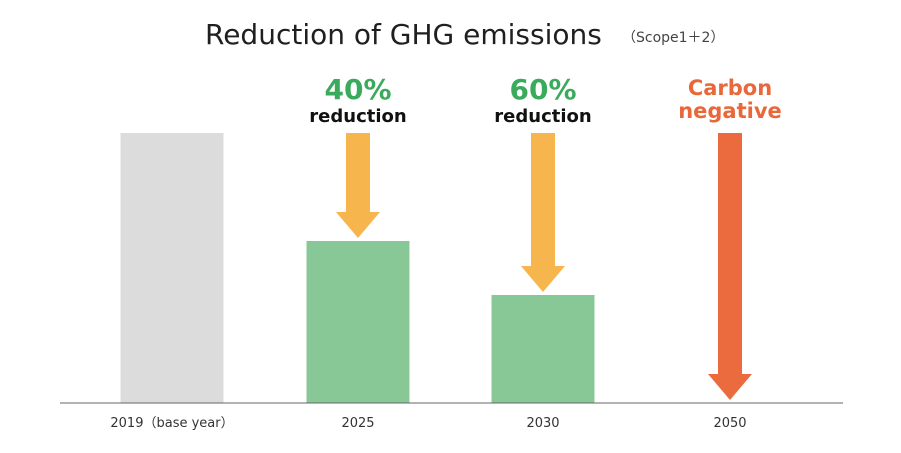 The image size is (901, 453). Describe the element at coordinates (730, 111) in the screenshot. I see `annotation-label: negative` at that location.